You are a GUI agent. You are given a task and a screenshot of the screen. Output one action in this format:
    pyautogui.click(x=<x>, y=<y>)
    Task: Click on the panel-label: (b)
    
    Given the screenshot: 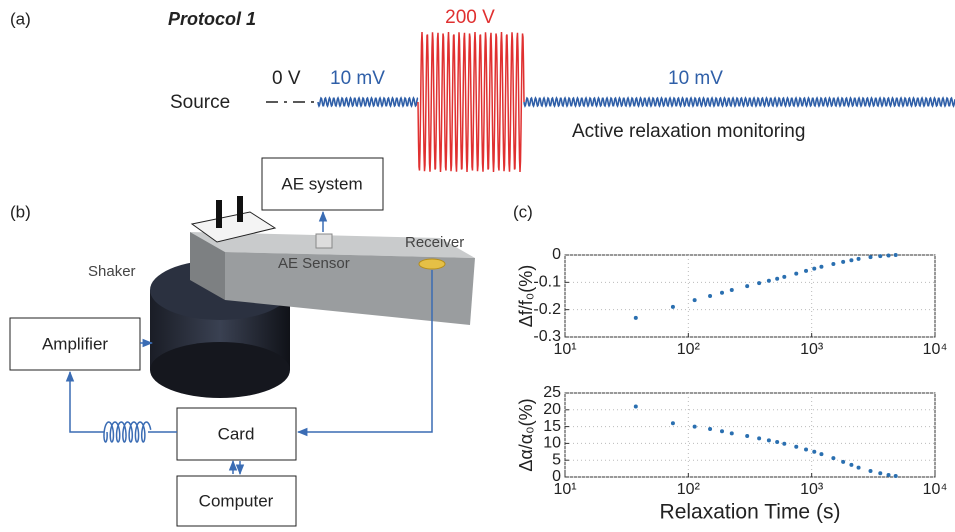 What is the action you would take?
    pyautogui.click(x=20, y=211)
    